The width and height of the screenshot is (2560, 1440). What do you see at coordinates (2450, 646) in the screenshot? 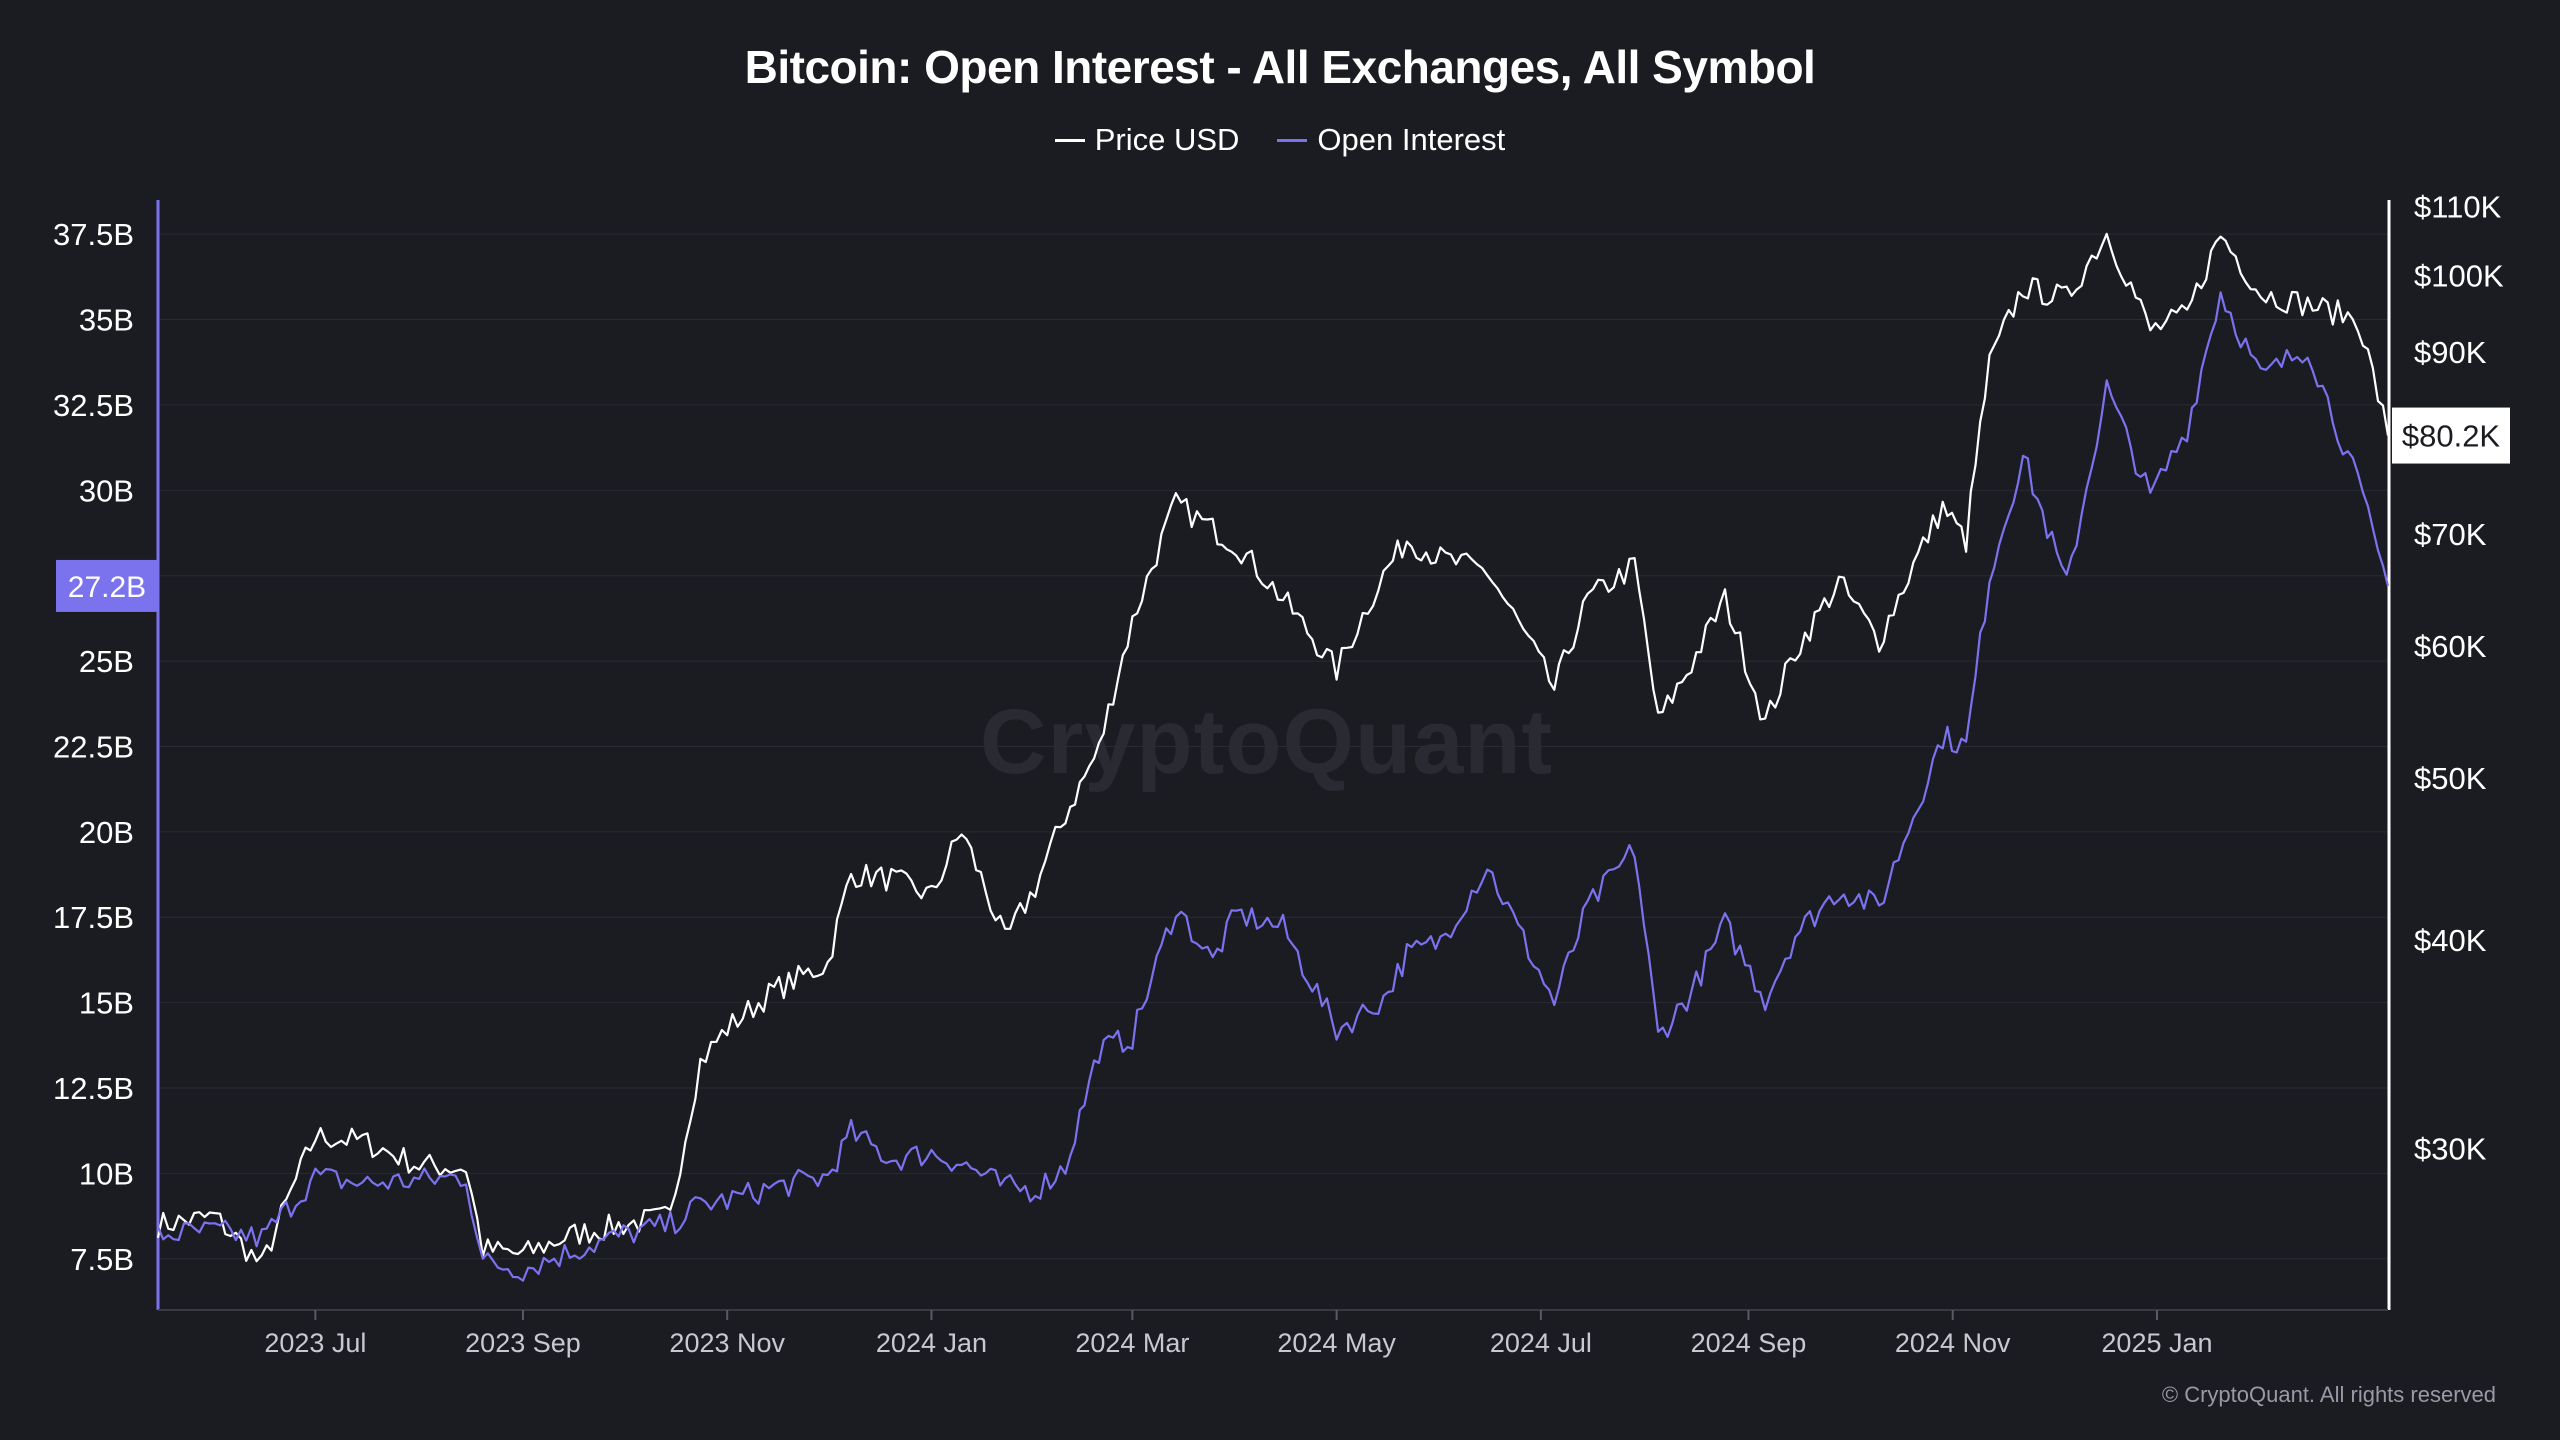
I see `right-axis-tick-label: $60K` at bounding box center [2450, 646].